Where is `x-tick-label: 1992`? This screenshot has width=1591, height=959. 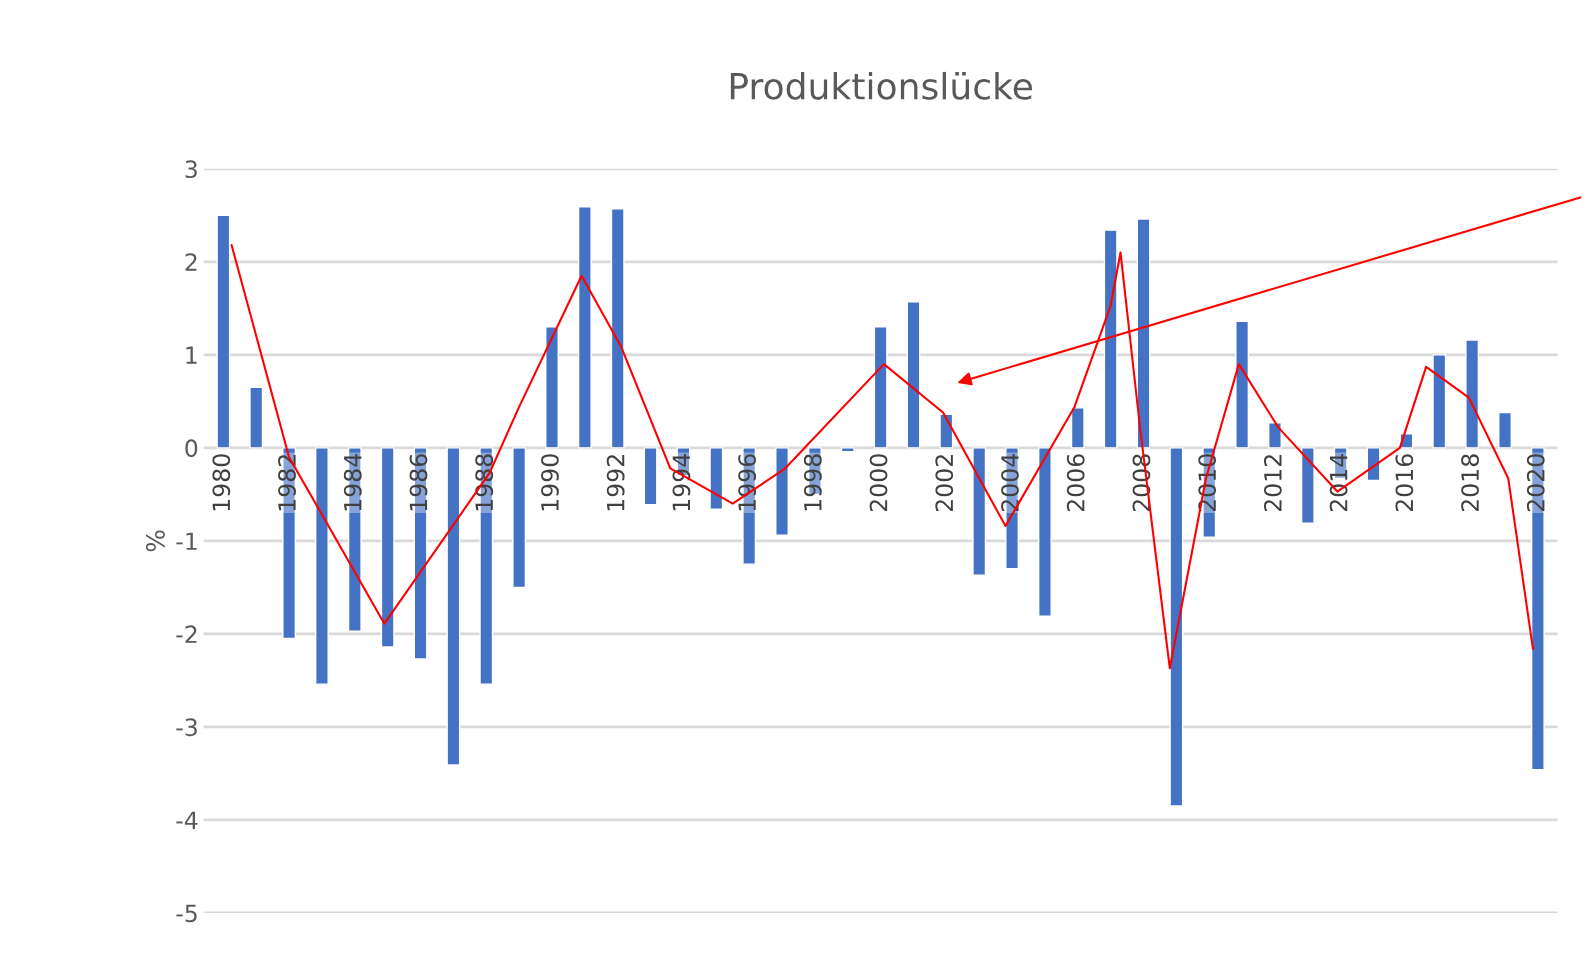
x-tick-label: 1992 is located at coordinates (615, 483).